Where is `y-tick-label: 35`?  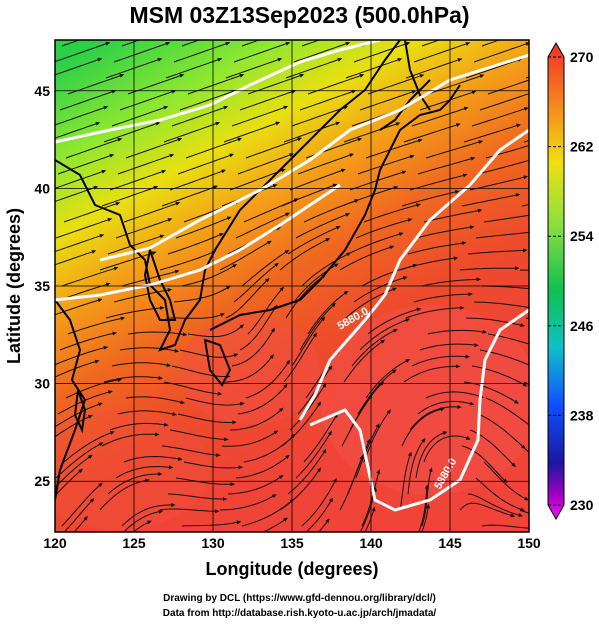 y-tick-label: 35 is located at coordinates (42, 286).